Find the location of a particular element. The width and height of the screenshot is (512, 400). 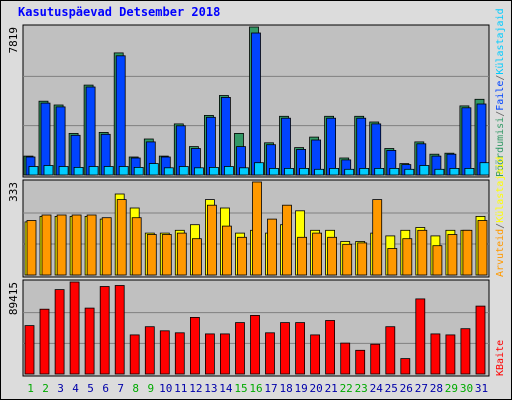

right-axis-caption-bottom: KBaite is located at coordinates (500, 358).